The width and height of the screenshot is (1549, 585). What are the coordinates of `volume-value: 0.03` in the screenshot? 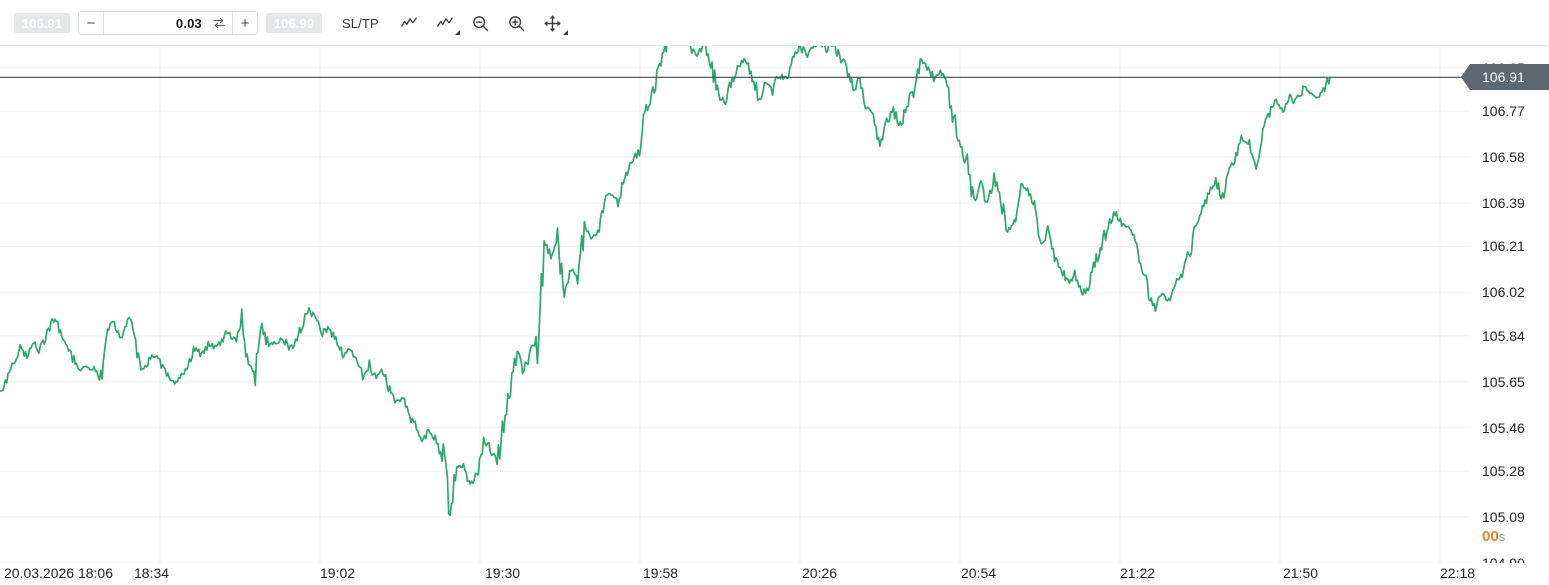 It's located at (188, 23).